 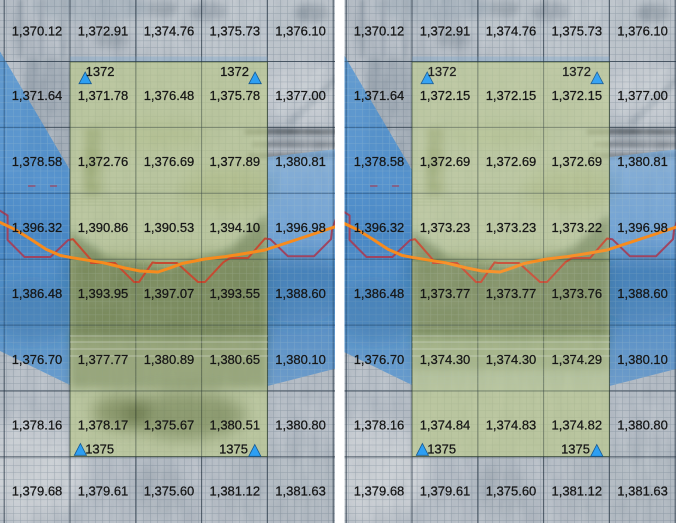 I want to click on svg-text: 1,371.78, so click(x=103, y=95).